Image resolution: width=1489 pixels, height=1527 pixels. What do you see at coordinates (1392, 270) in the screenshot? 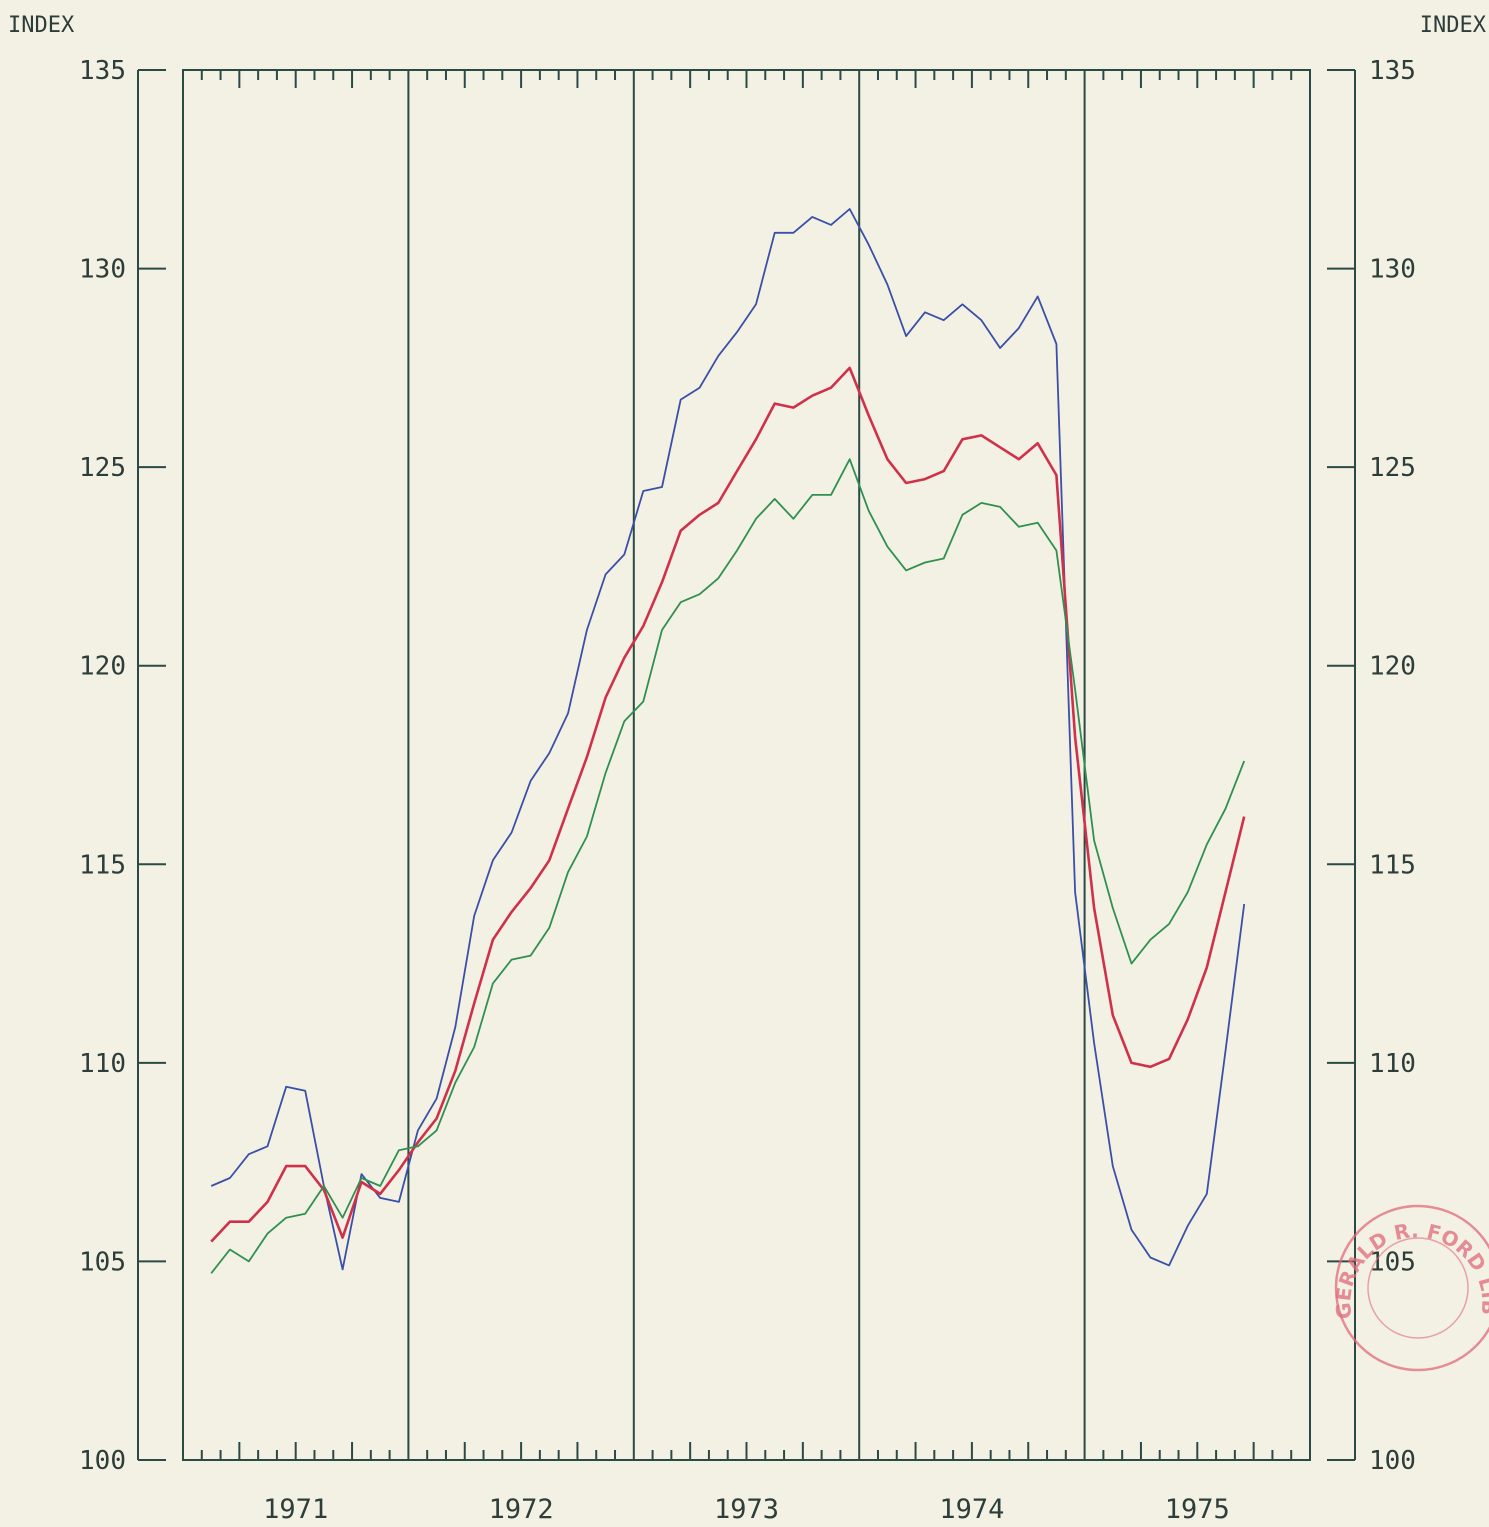
I see `y-tick-label-right: 130` at bounding box center [1392, 270].